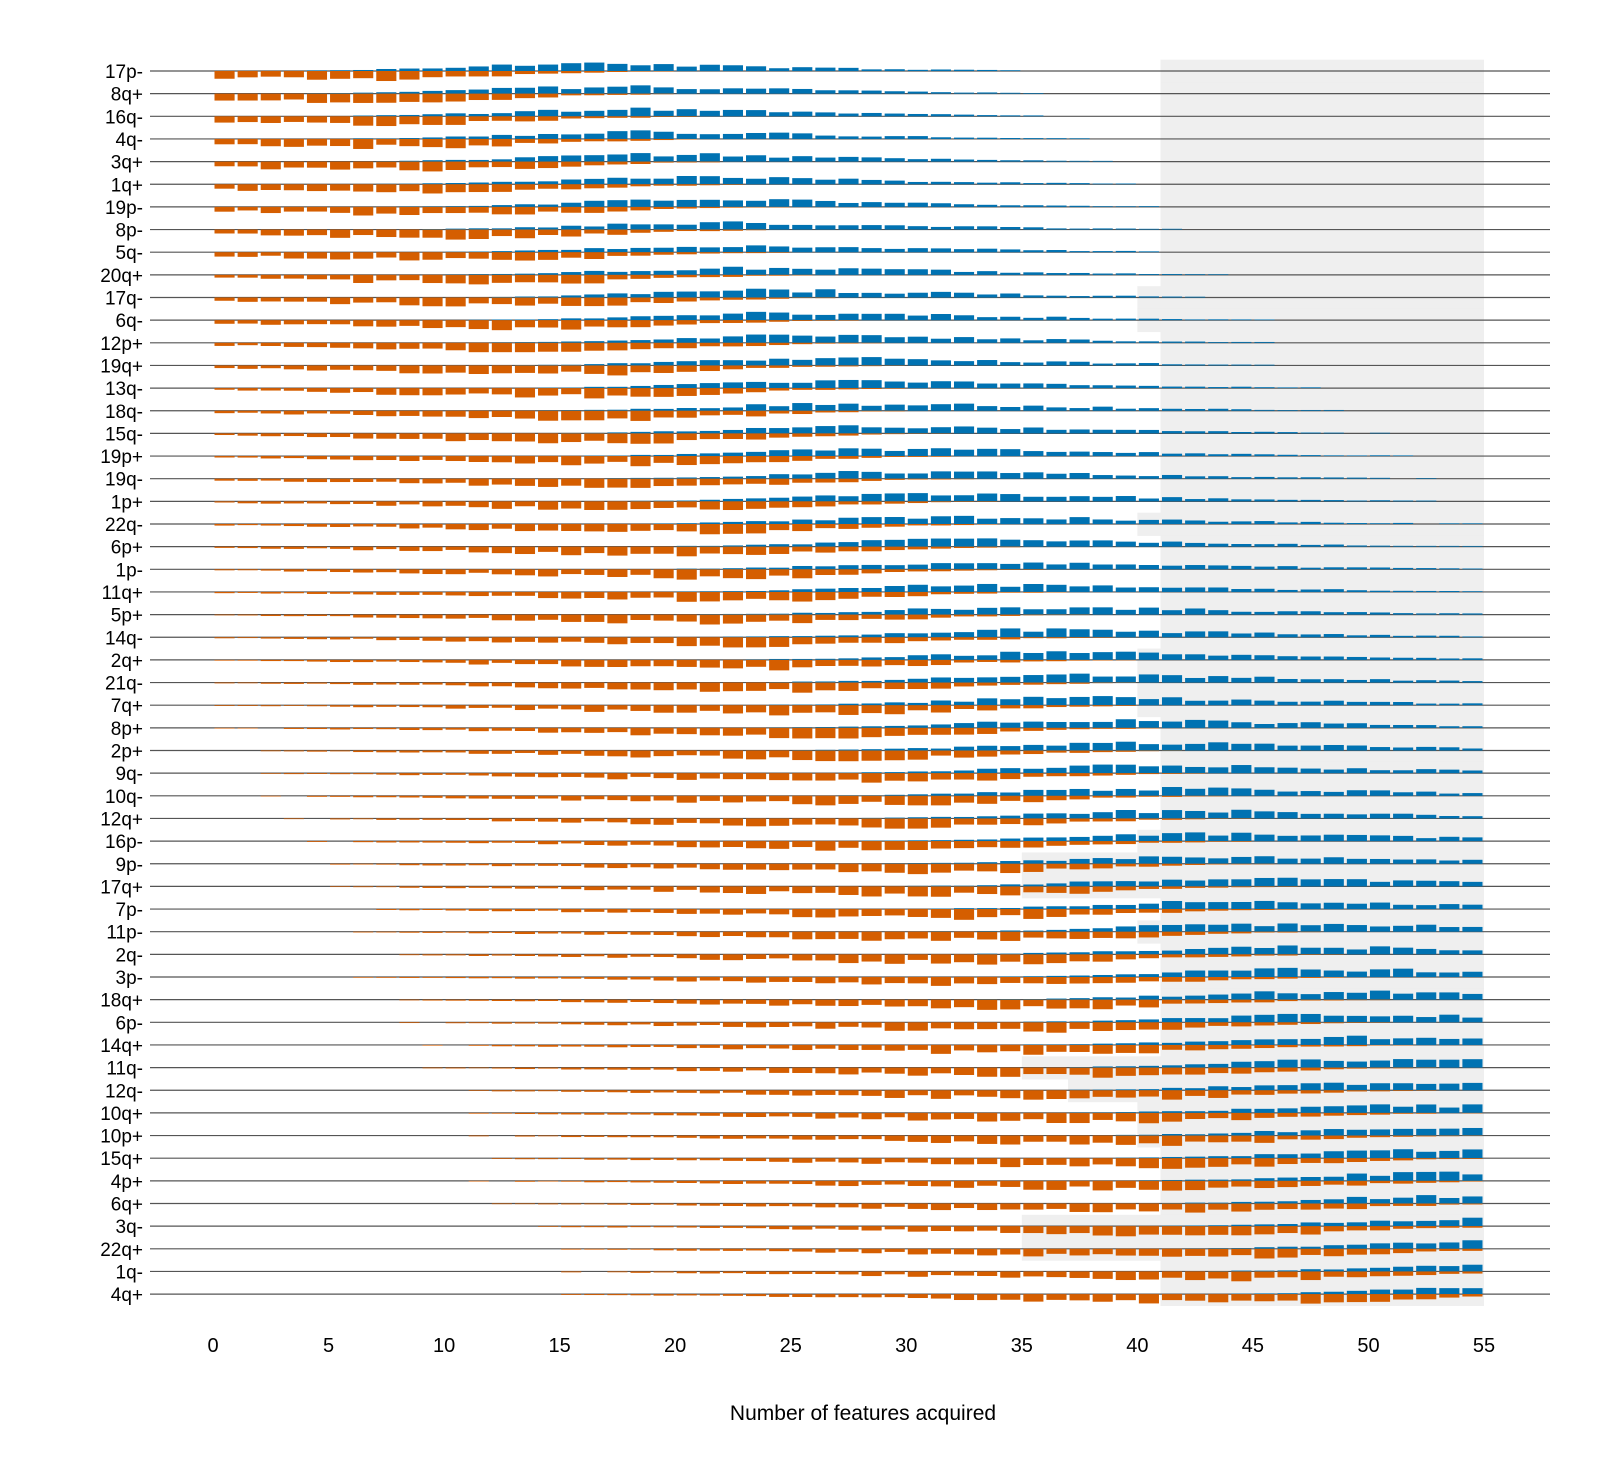  What do you see at coordinates (328, 1346) in the screenshot?
I see `x-tick-label: 5` at bounding box center [328, 1346].